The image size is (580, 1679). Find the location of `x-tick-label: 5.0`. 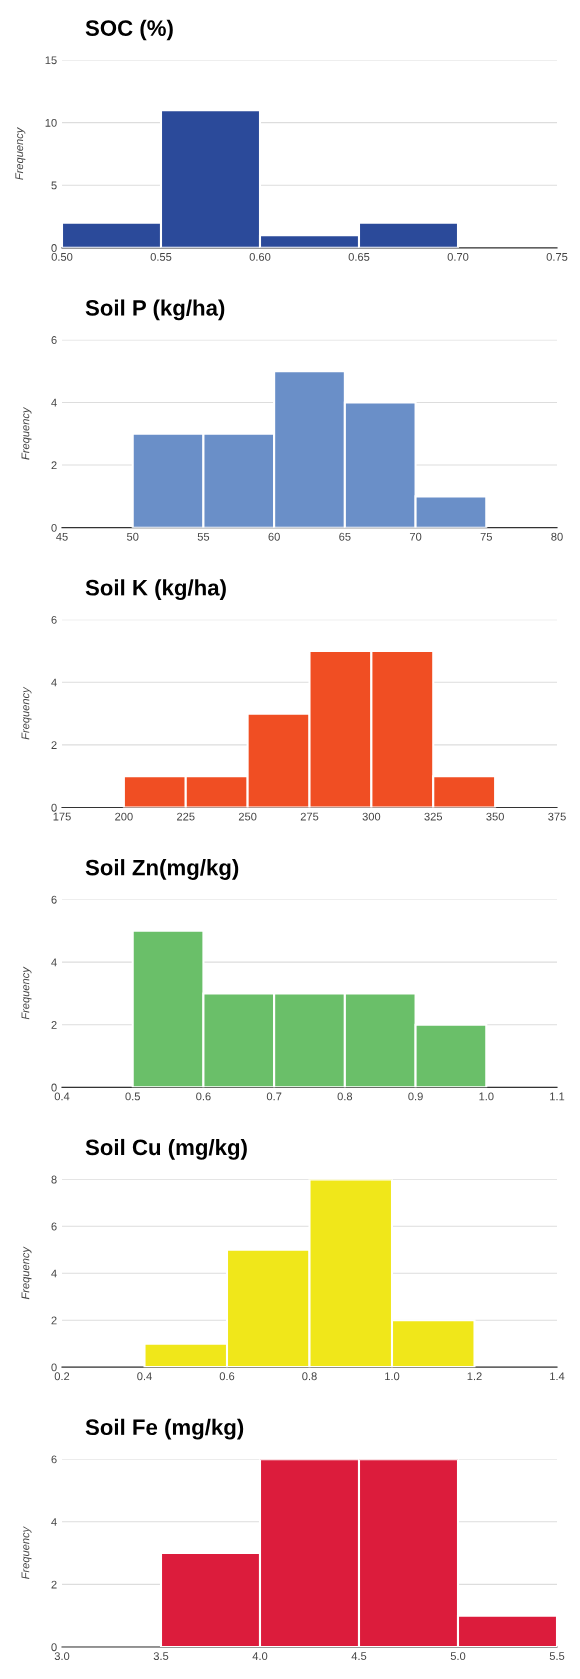

x-tick-label: 5.0 is located at coordinates (458, 1656).